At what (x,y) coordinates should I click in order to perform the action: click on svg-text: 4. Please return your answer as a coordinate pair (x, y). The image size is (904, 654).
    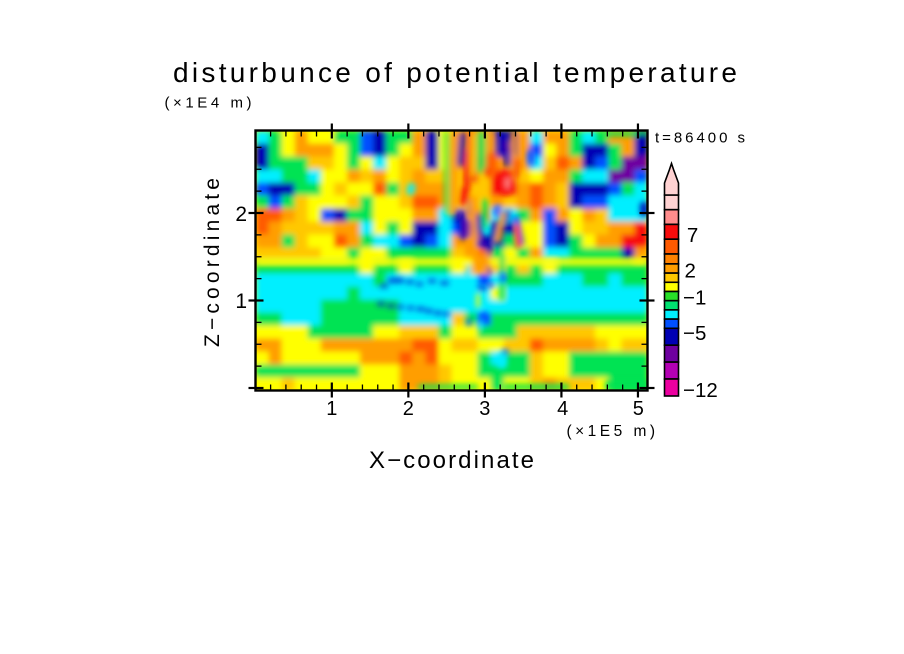
    Looking at the image, I should click on (562, 409).